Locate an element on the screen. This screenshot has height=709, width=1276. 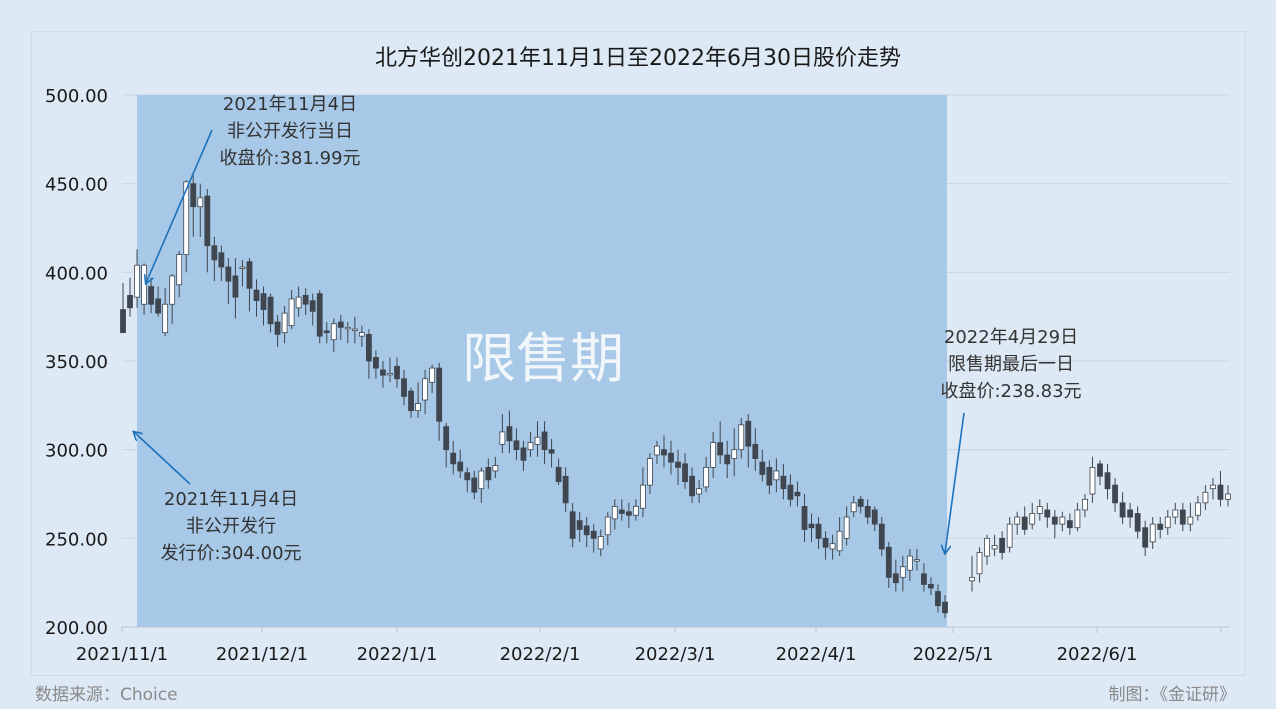
x-tick-label: 2021/12/1 is located at coordinates (262, 654).